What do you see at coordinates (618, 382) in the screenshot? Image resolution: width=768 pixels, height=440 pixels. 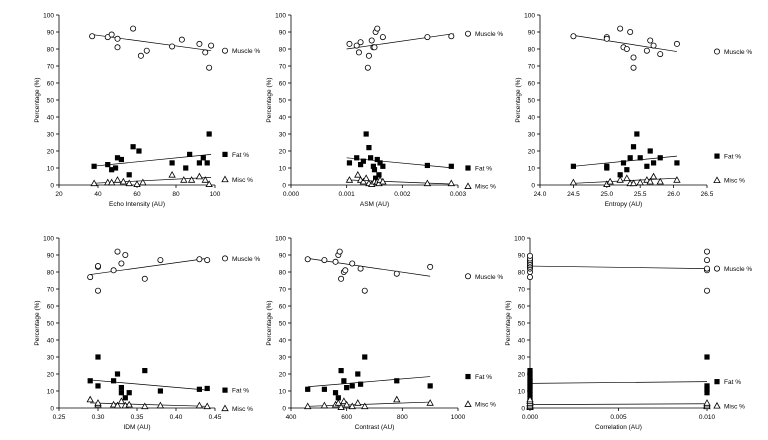 I see `fit-line` at bounding box center [618, 382].